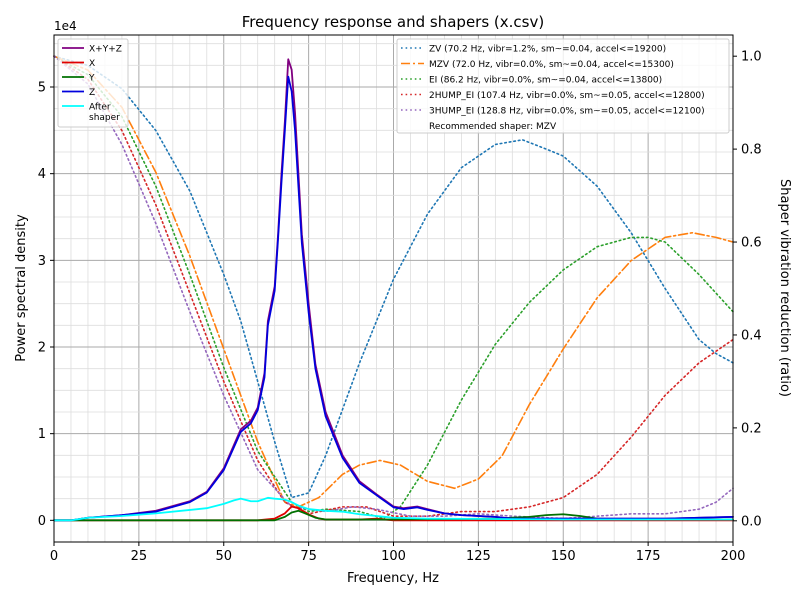 This screenshot has height=600, width=800. I want to click on legend-label: Y, so click(91, 79).